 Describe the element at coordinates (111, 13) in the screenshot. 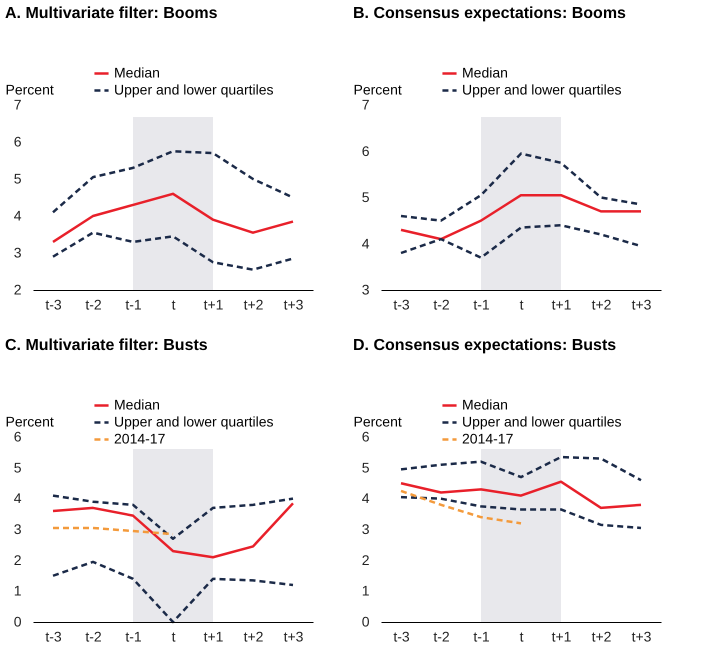

I see `chart-title: A. Multivariate filter: Booms` at that location.